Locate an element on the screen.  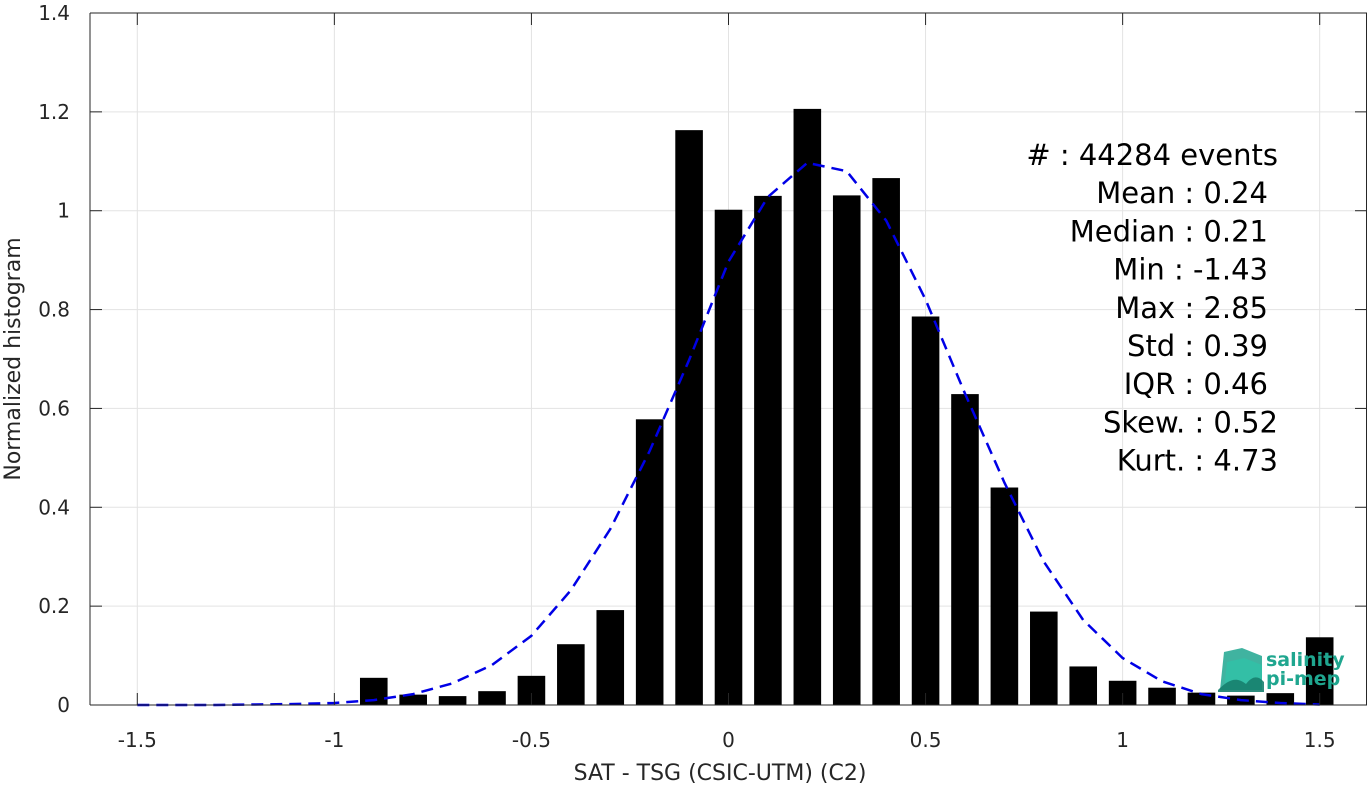
x-axis-label: SAT - TSG (CSIC-UTM) (C2) is located at coordinates (720, 773).